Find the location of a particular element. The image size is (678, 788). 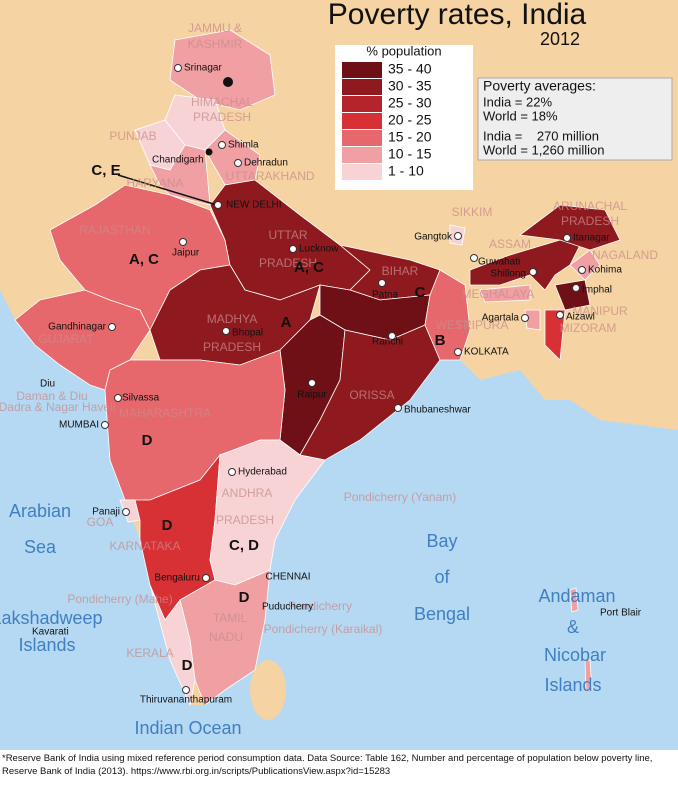

averages-line: India = 270 million is located at coordinates (541, 135).